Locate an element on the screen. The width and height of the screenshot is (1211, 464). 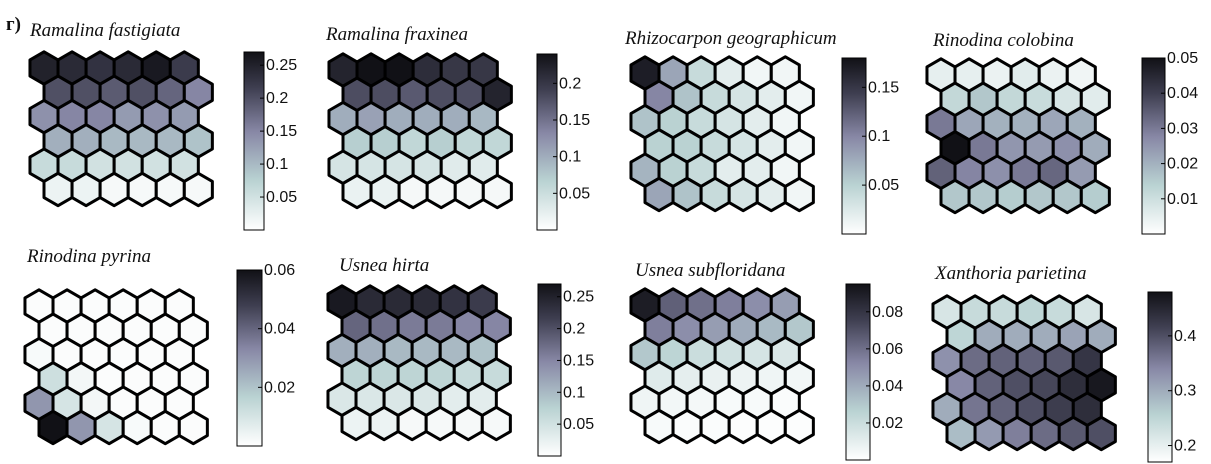
chart-title: Xanthoria parietina is located at coordinates (1010, 273).